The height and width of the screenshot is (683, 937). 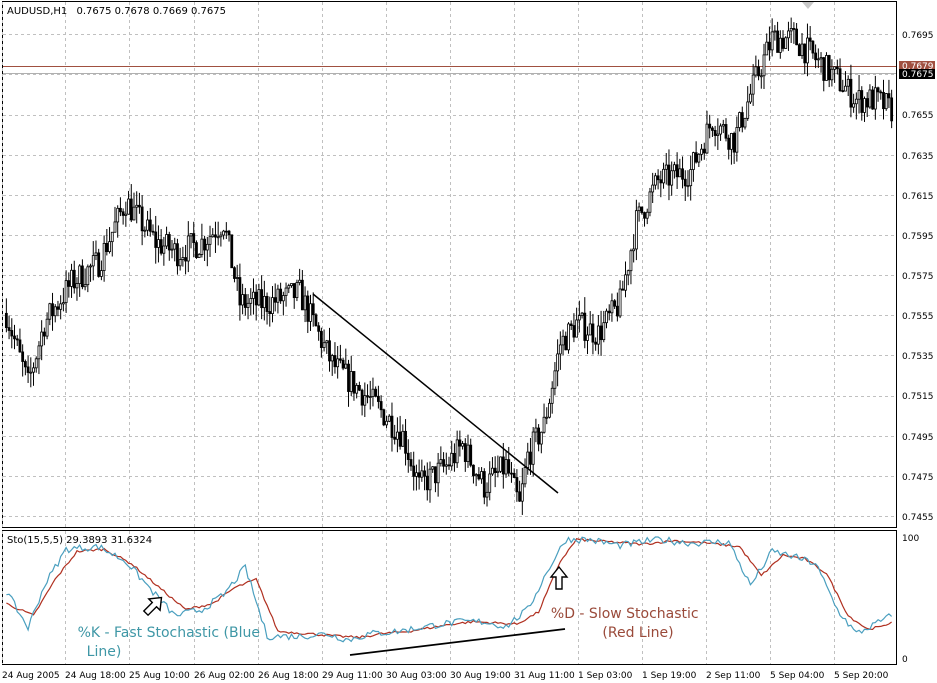 I want to click on current-price-badge, so click(x=917, y=74).